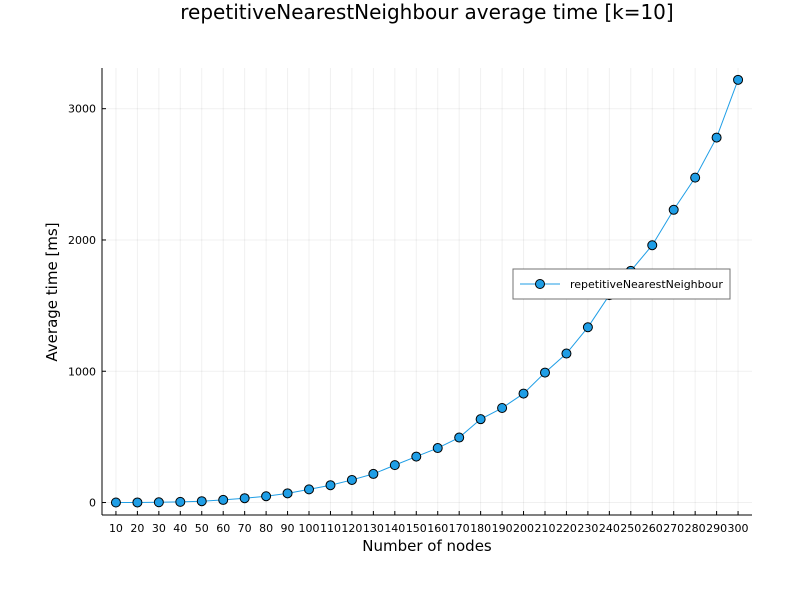  I want to click on x-tick-label: 130, so click(373, 528).